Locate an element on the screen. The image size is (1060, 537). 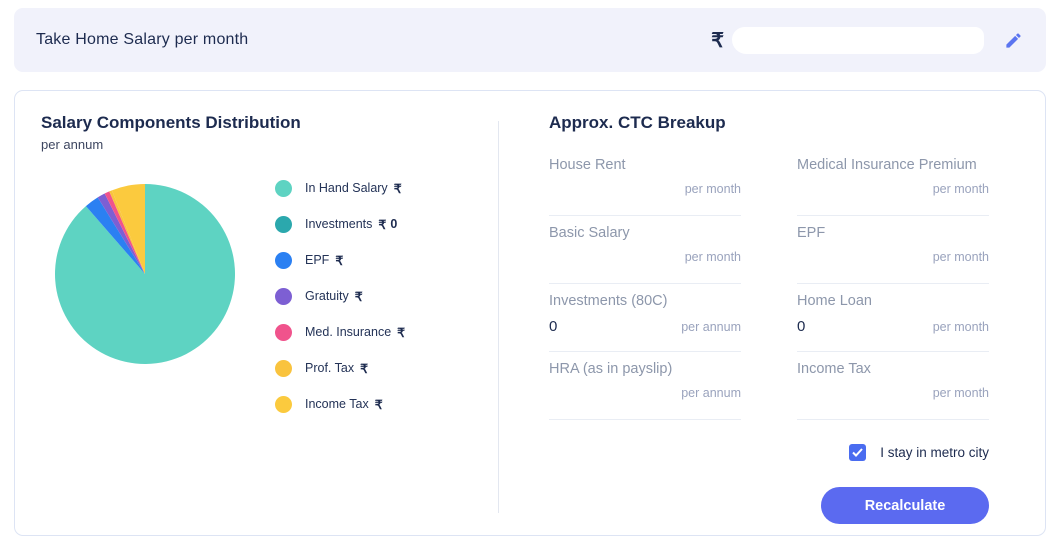
field-label: Investments (80C) is located at coordinates (608, 301).